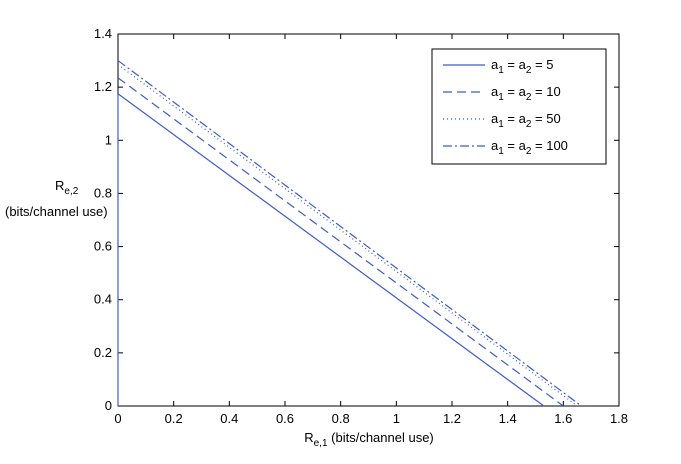 Image resolution: width=681 pixels, height=464 pixels. Describe the element at coordinates (103, 33) in the screenshot. I see `y-tick-label: 1.4` at that location.